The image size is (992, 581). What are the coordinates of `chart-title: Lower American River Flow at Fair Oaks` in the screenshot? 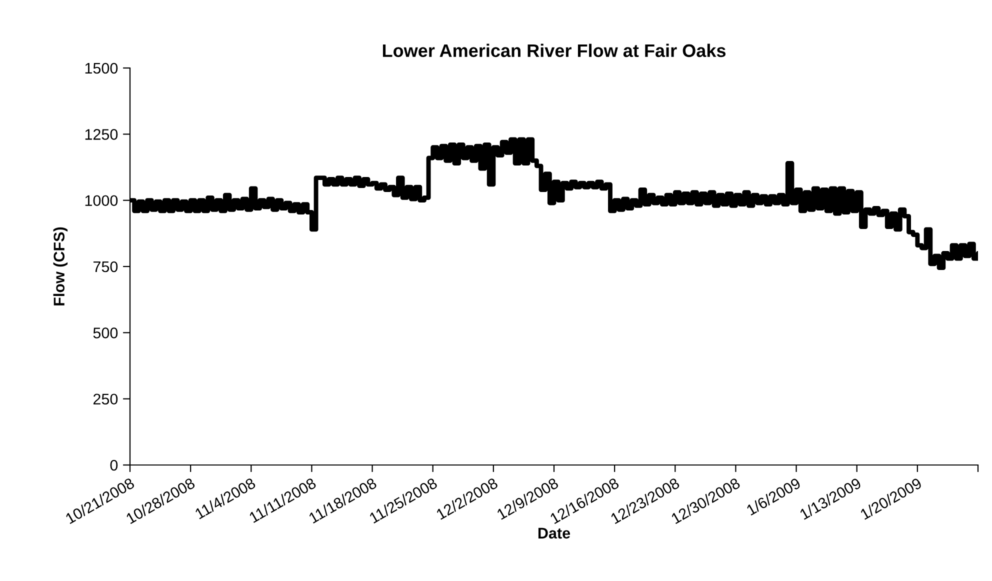 It's located at (554, 51).